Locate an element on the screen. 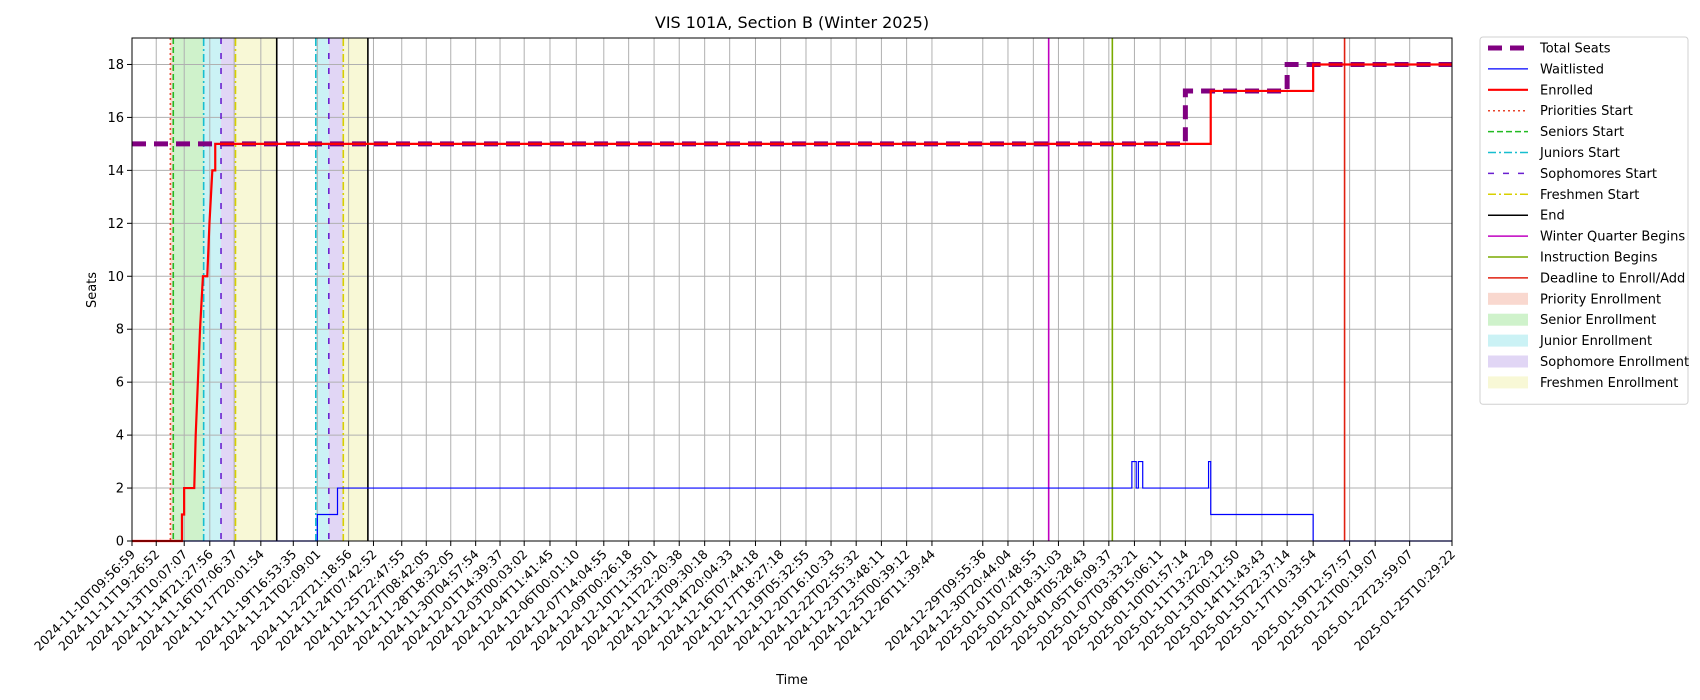 The image size is (1700, 700). y-axis-label: Seats is located at coordinates (92, 290).